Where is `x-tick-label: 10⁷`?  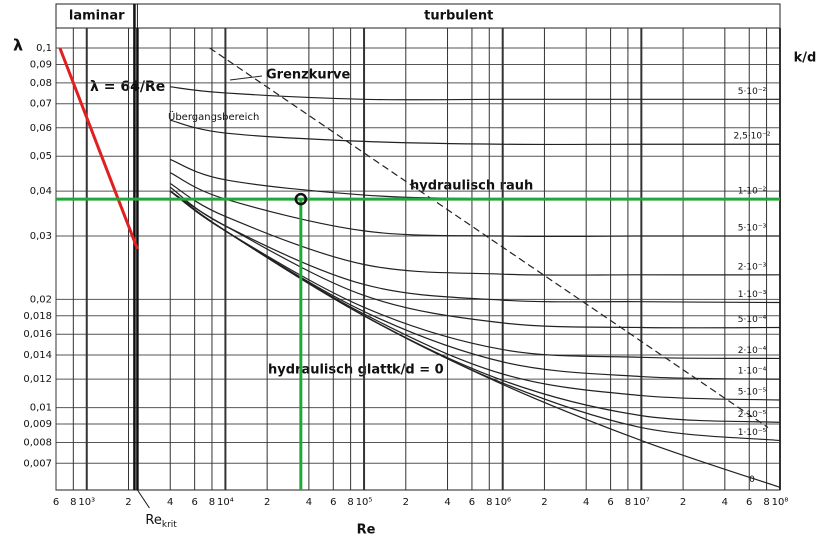
x-tick-label: 10⁷ is located at coordinates (641, 502).